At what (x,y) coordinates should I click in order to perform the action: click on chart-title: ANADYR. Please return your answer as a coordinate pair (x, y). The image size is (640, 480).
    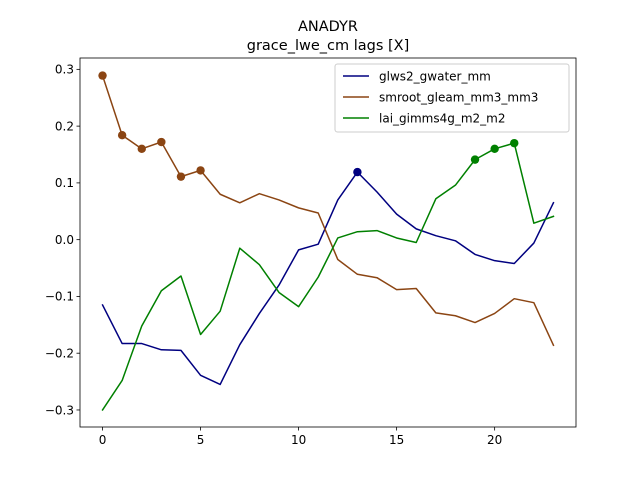
    Looking at the image, I should click on (328, 27).